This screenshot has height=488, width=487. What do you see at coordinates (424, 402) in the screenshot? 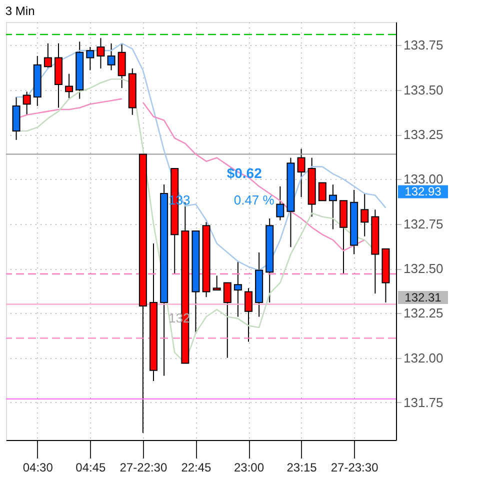
I see `y-tick-label: 131.75` at bounding box center [424, 402].